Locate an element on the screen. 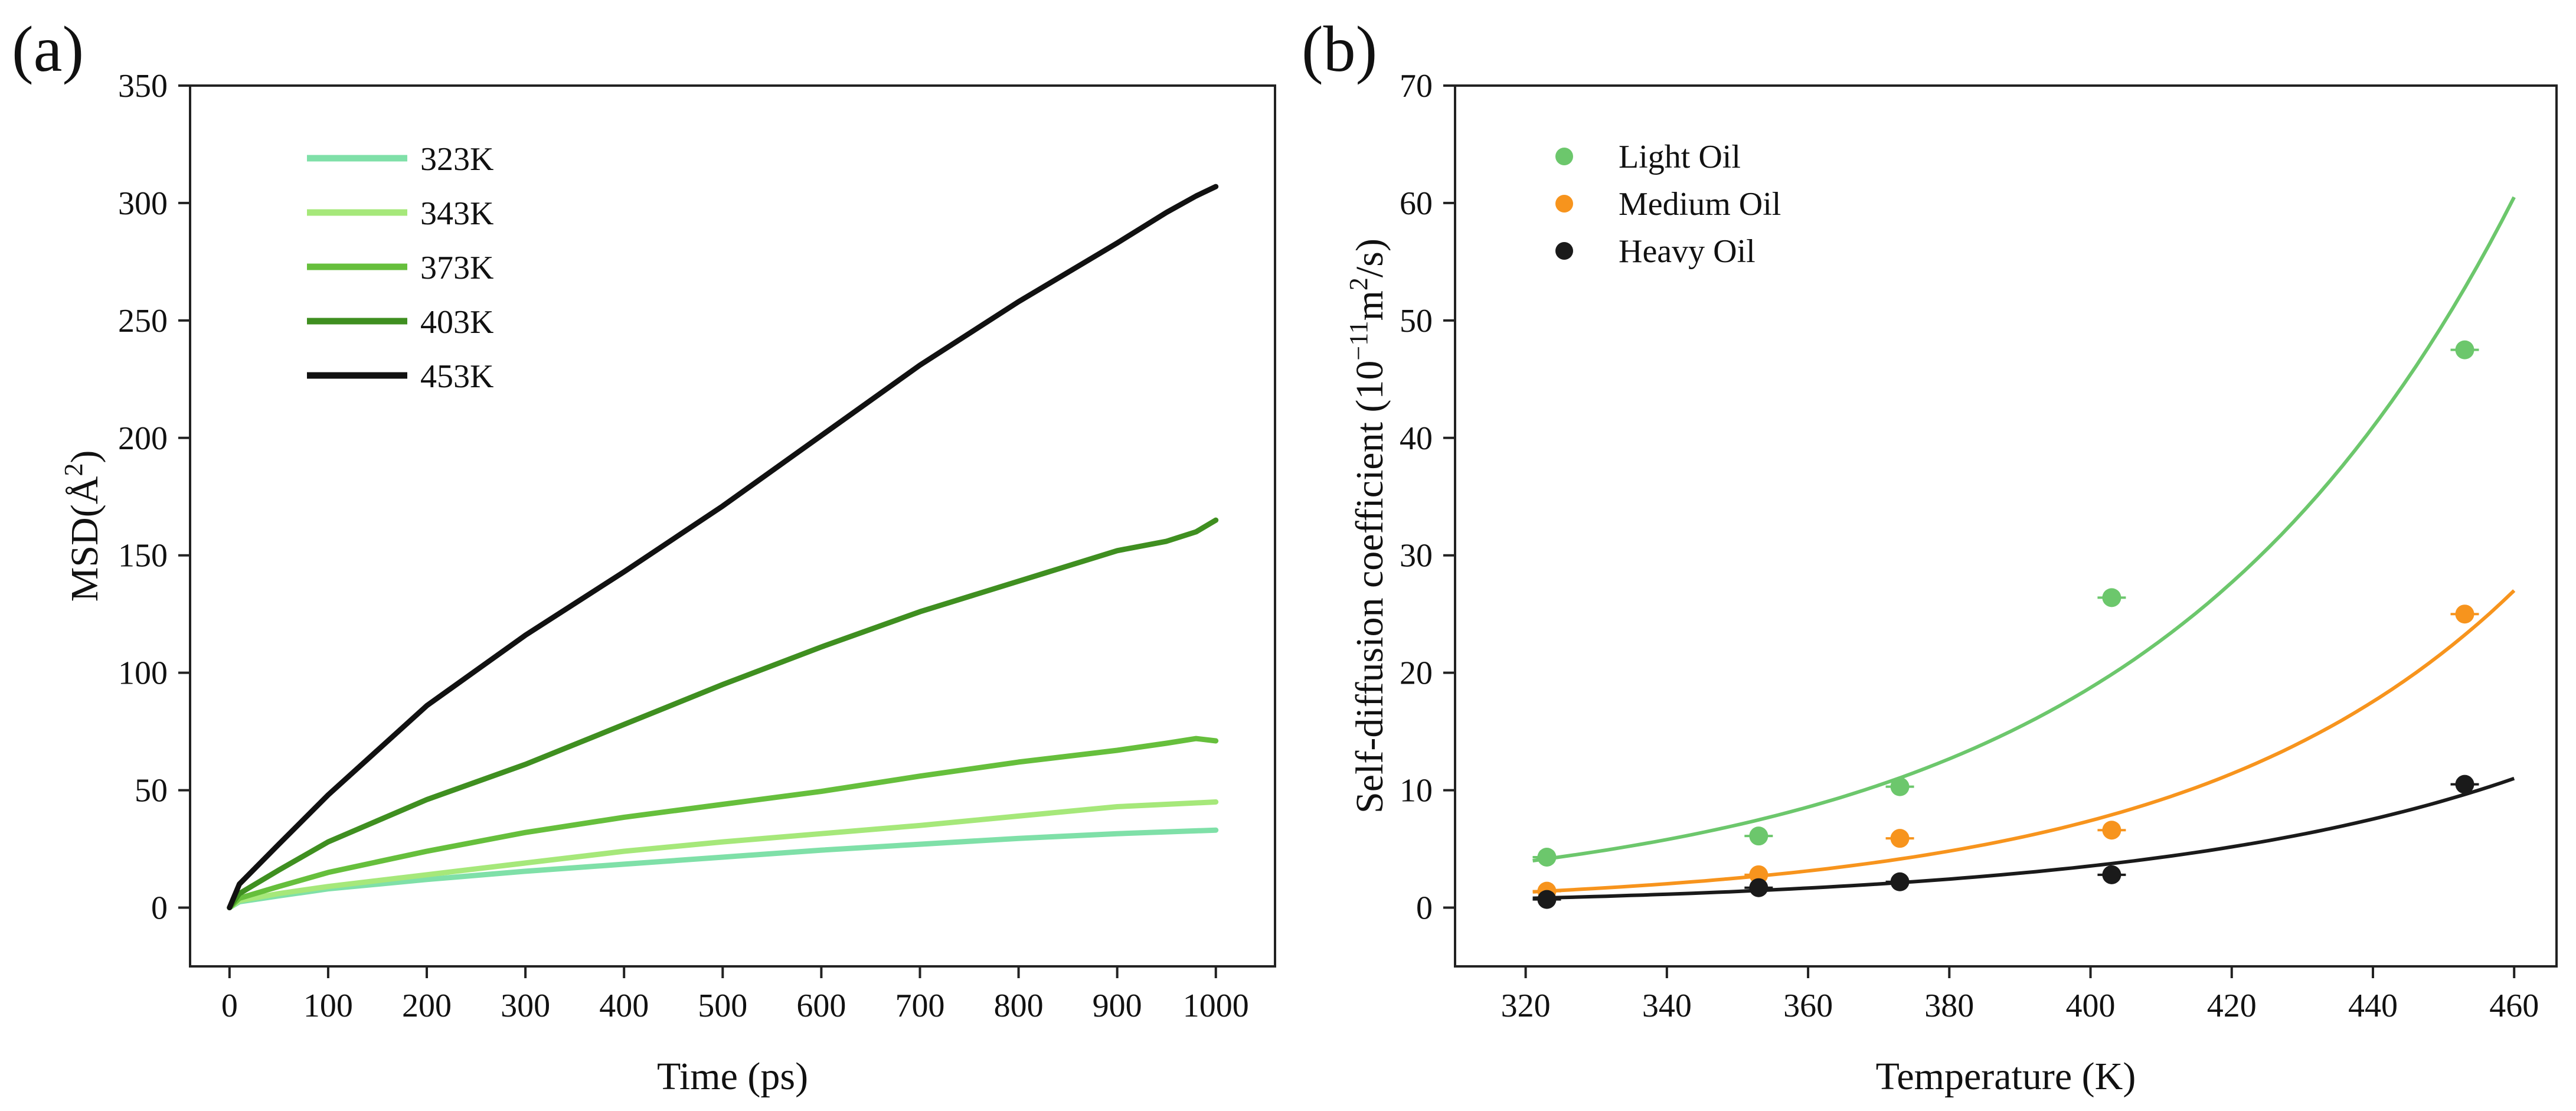 This screenshot has height=1111, width=2576. panel-0-x-tick-label: 700 is located at coordinates (919, 1006).